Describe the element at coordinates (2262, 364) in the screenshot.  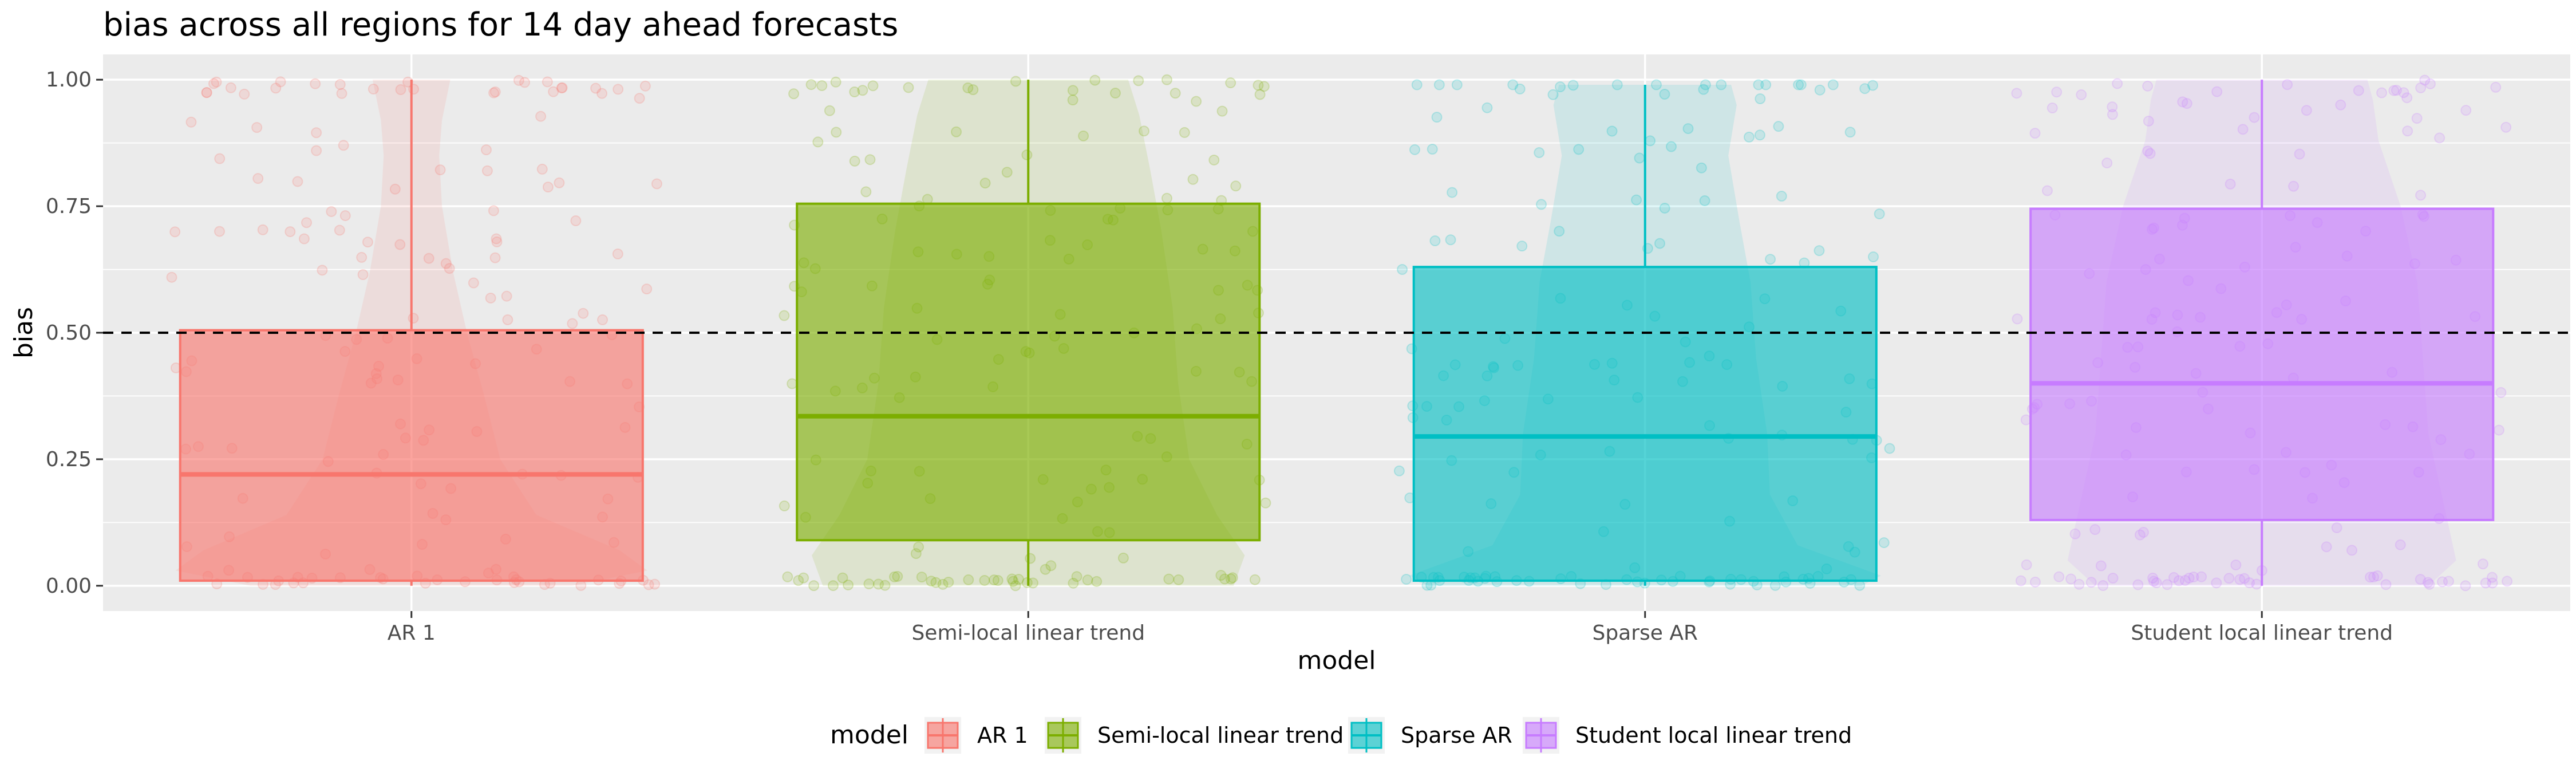
I see `box` at that location.